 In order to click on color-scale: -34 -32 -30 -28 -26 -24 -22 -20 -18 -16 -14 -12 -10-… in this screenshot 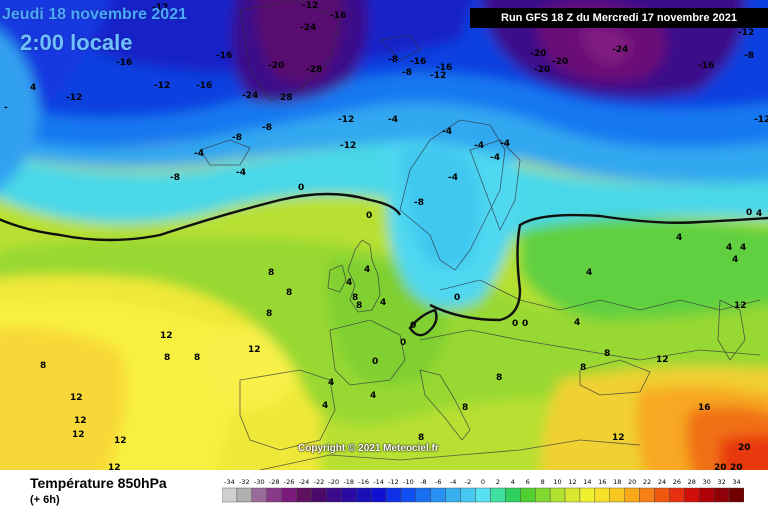, I will do `click(483, 490)`.